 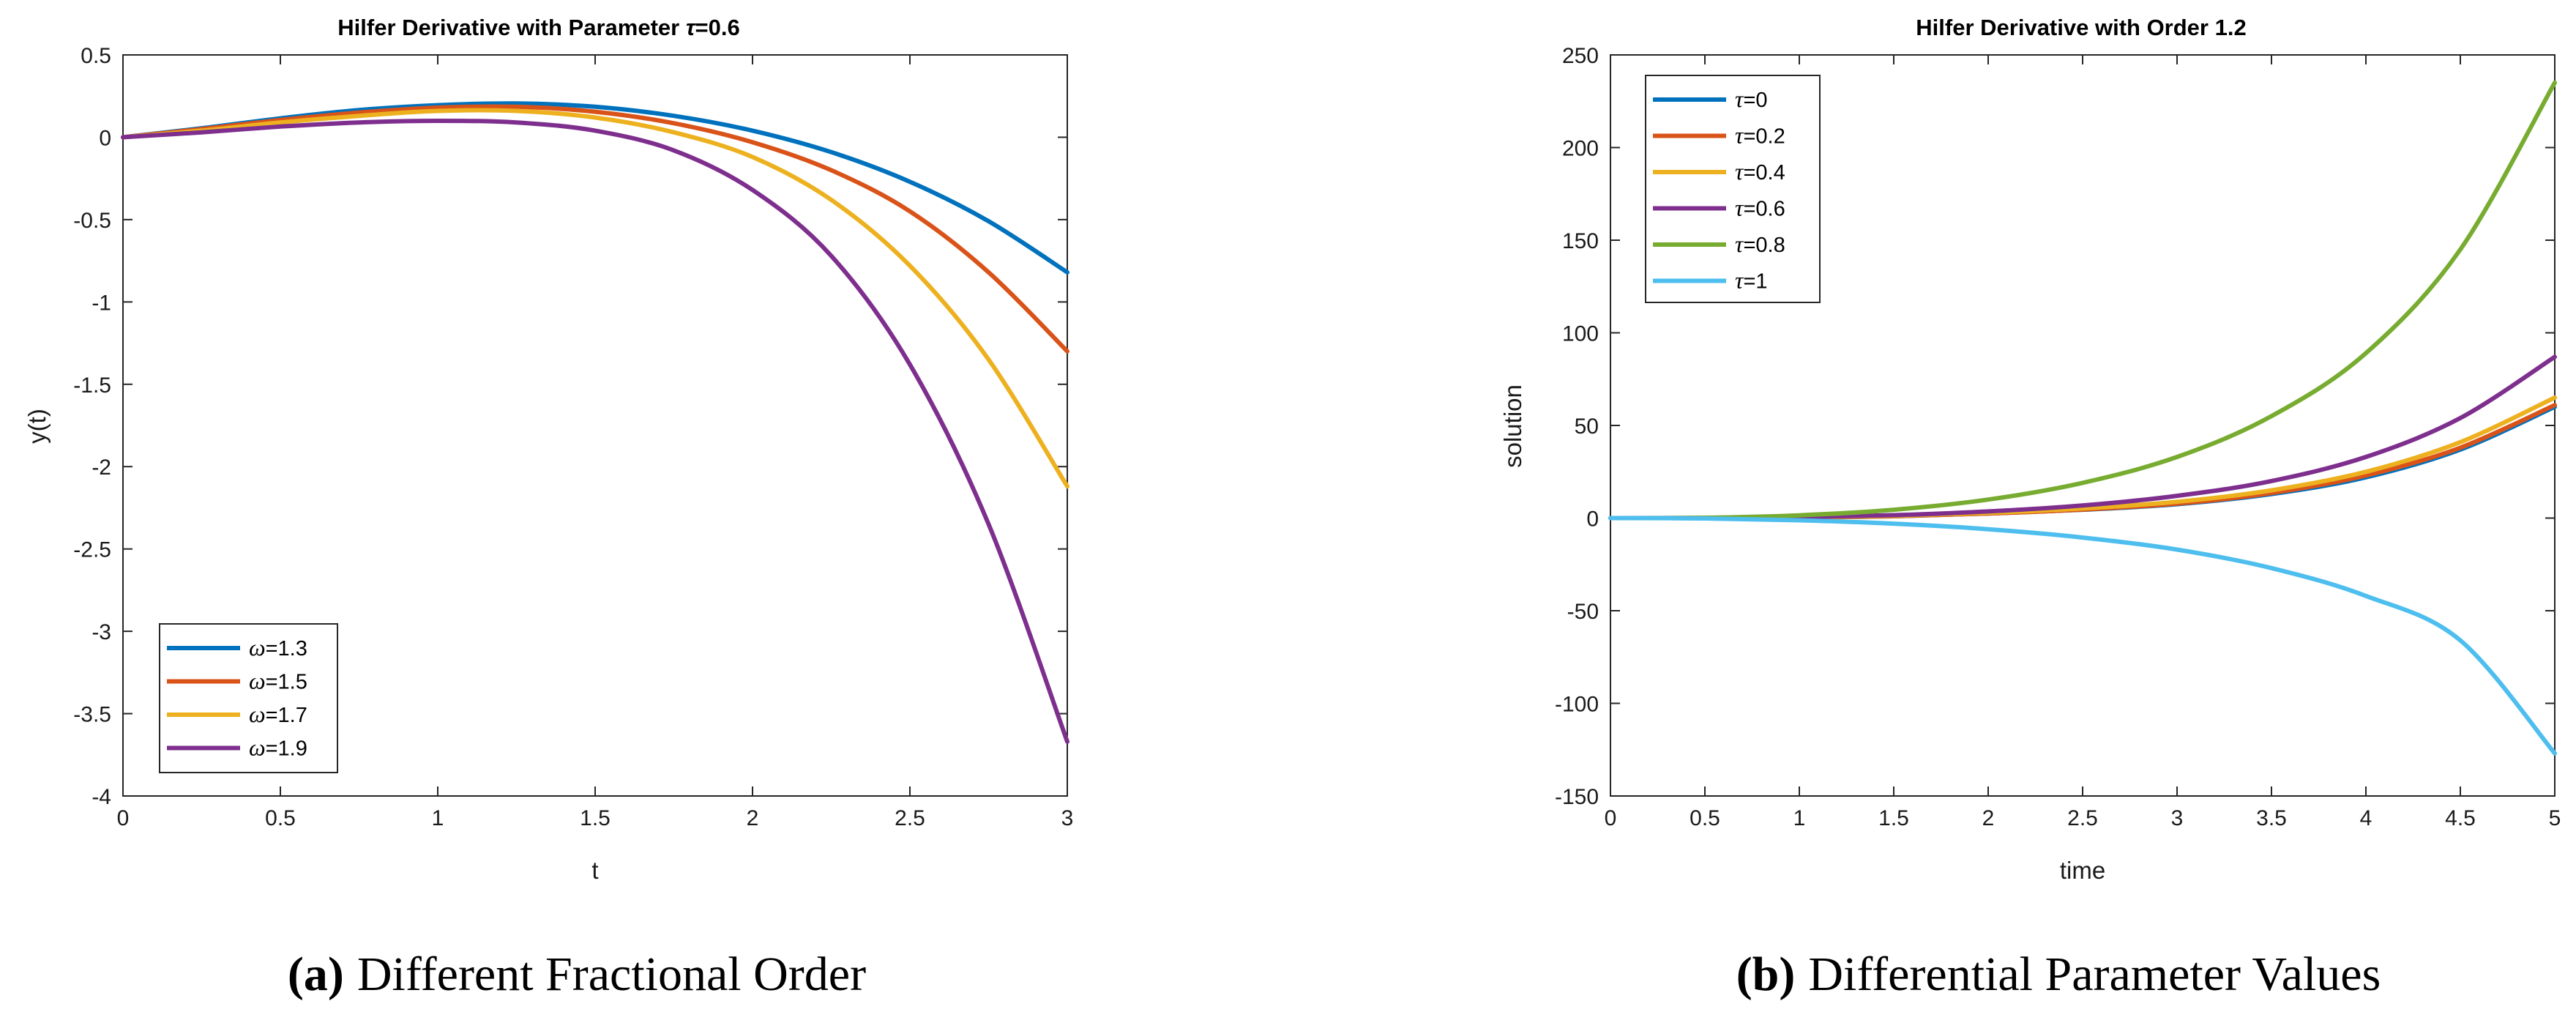 What do you see at coordinates (286, 649) in the screenshot?
I see `legend-value: =1.3` at bounding box center [286, 649].